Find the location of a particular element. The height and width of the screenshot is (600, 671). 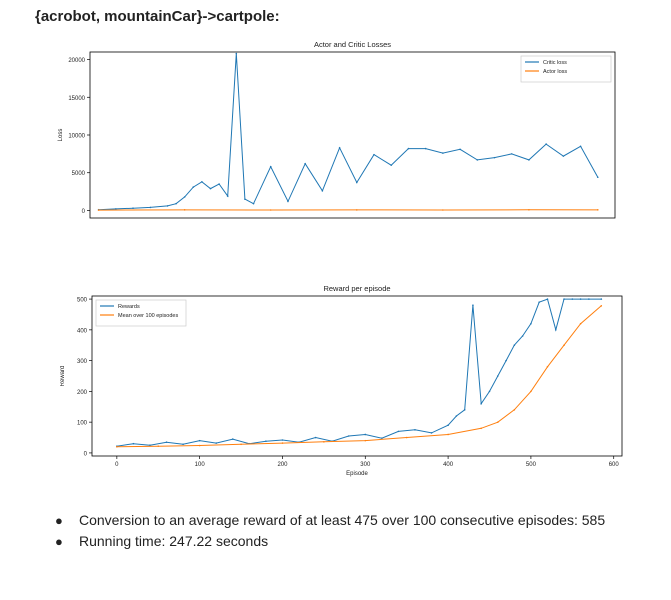

bullet-text-runtime: Running time: 247.22 seconds is located at coordinates (174, 541).